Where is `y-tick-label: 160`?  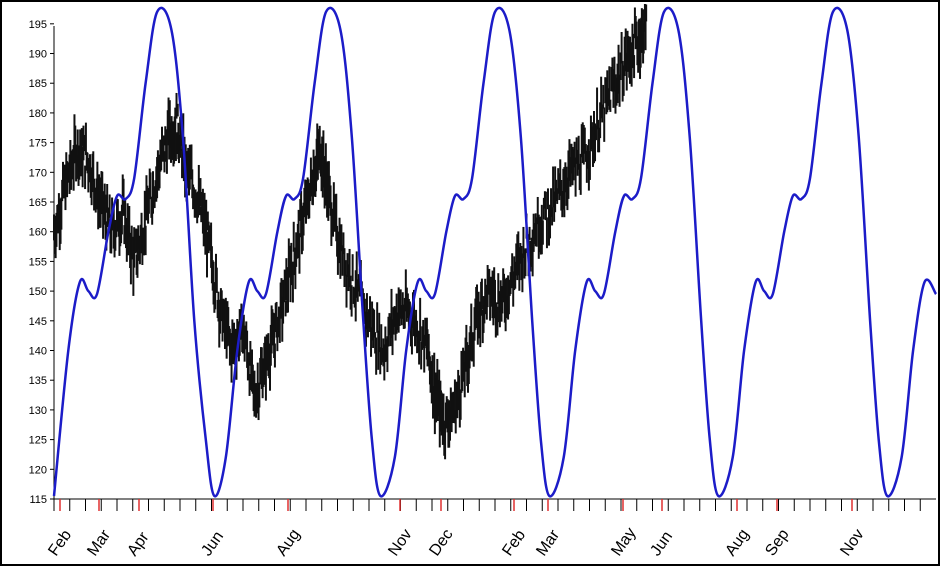 y-tick-label: 160 is located at coordinates (38, 233).